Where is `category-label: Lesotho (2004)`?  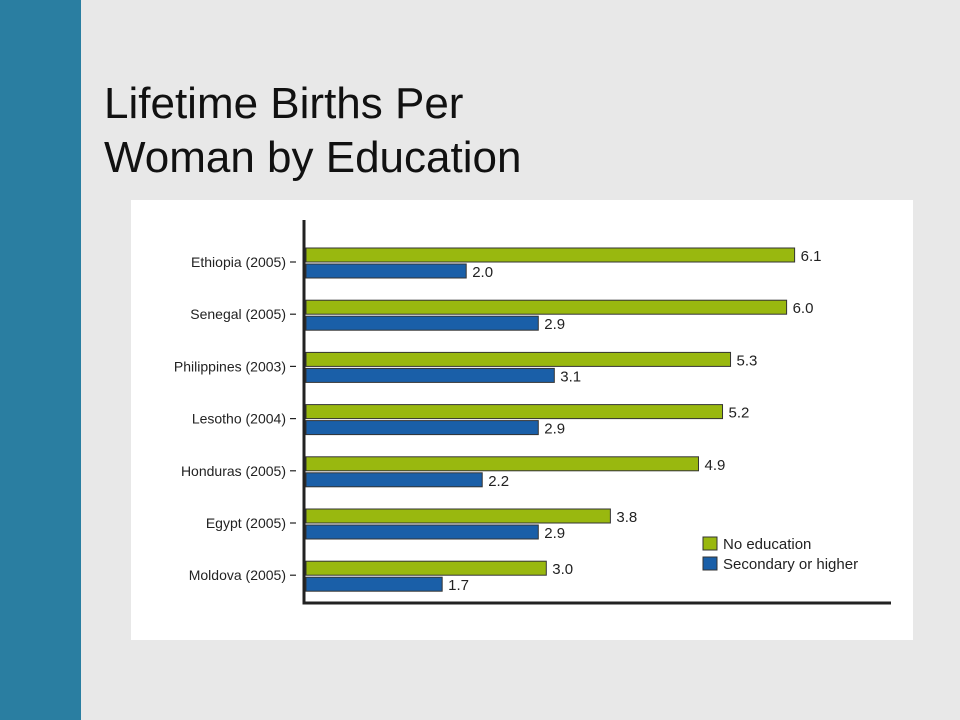 category-label: Lesotho (2004) is located at coordinates (239, 419).